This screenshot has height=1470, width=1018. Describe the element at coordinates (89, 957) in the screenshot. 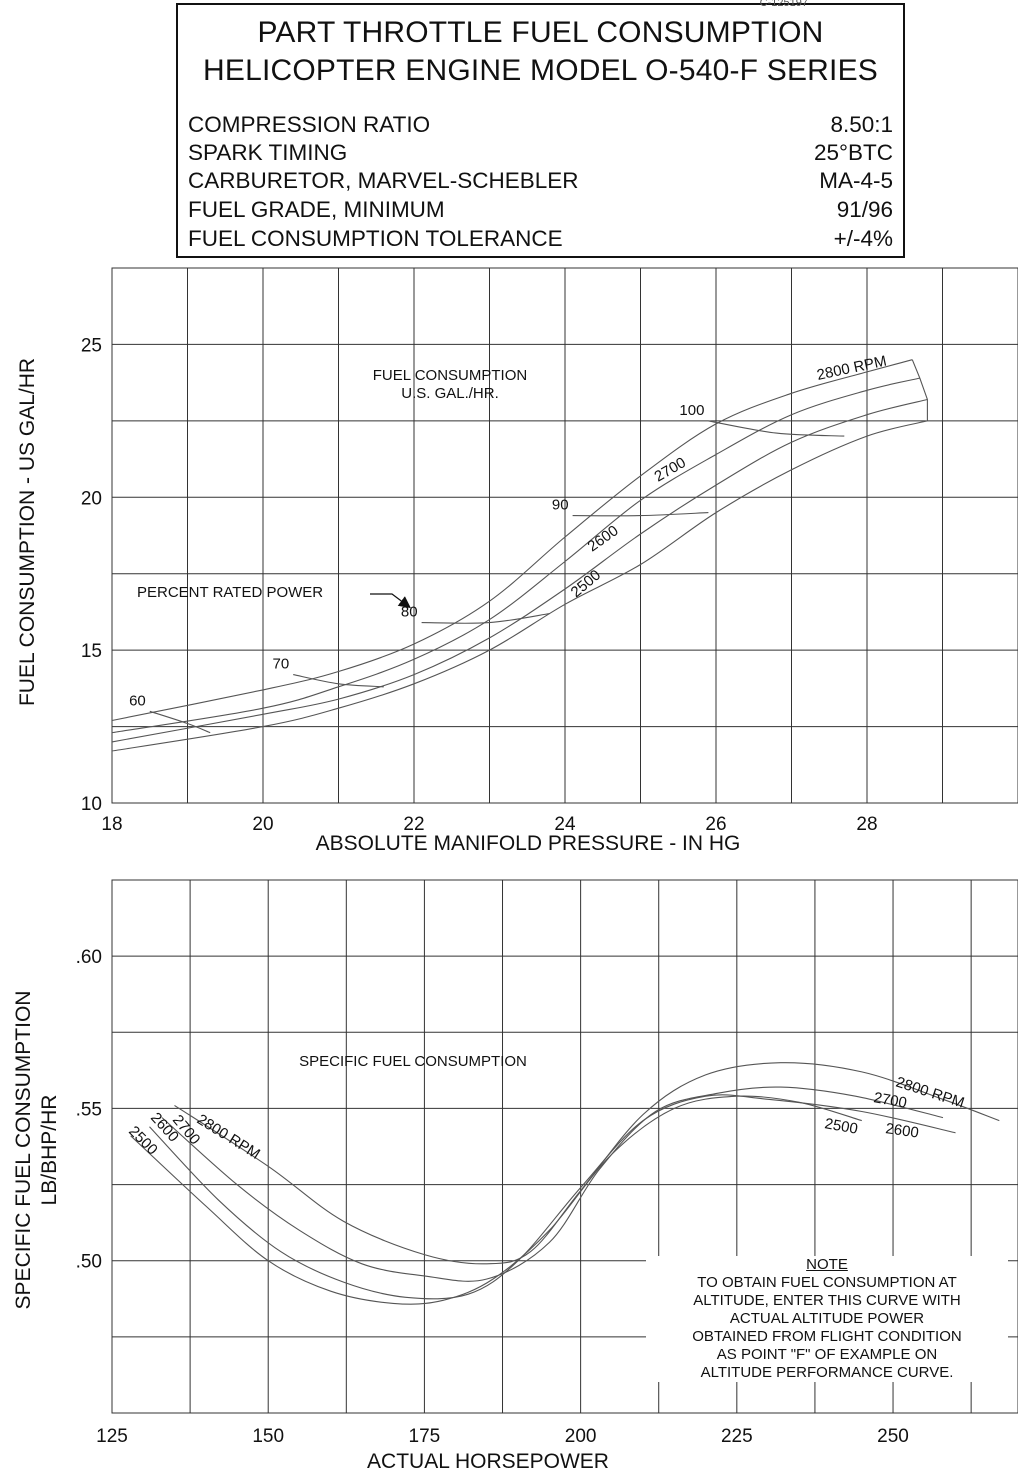

I see `y-tick-label: .60` at that location.